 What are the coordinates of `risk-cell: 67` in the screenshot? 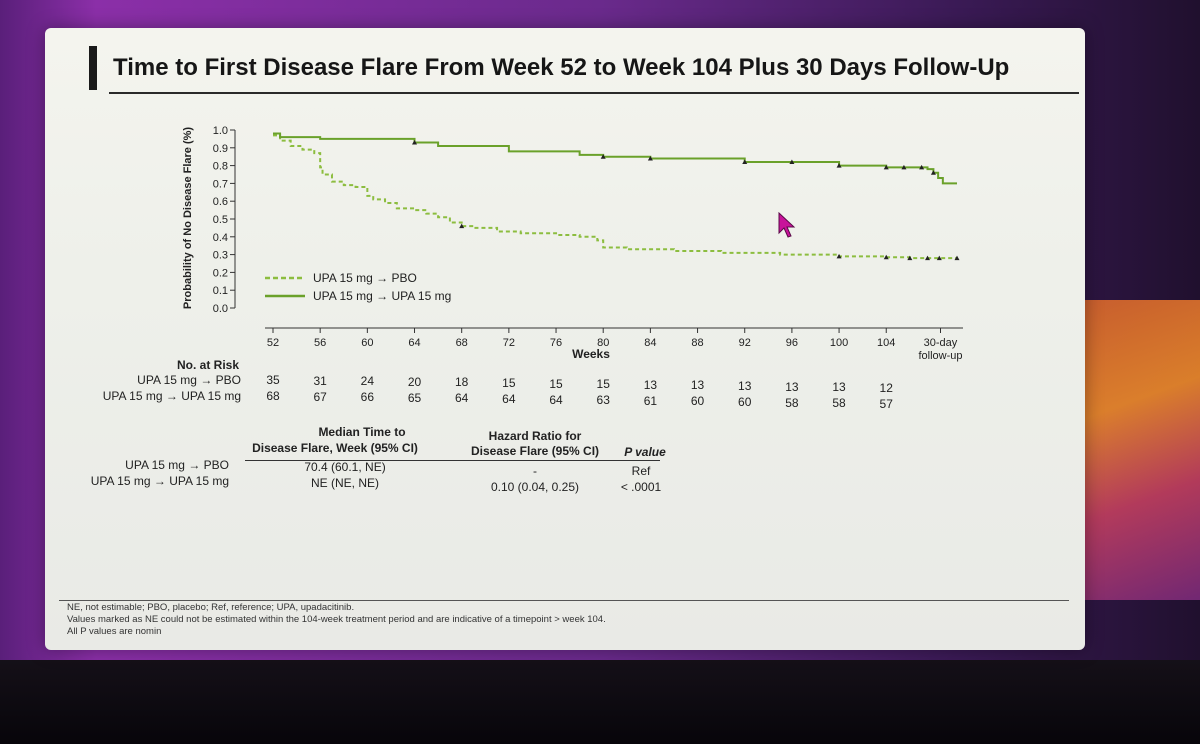 It's located at (320, 396).